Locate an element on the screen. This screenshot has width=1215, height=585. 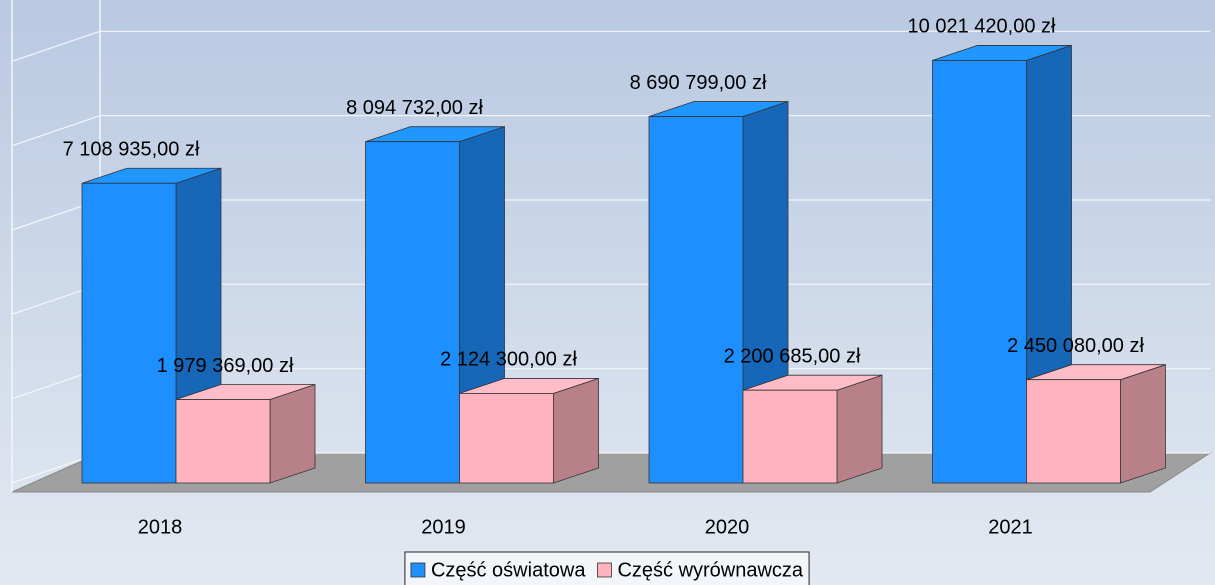
x-tick-label: 2020 is located at coordinates (727, 527).